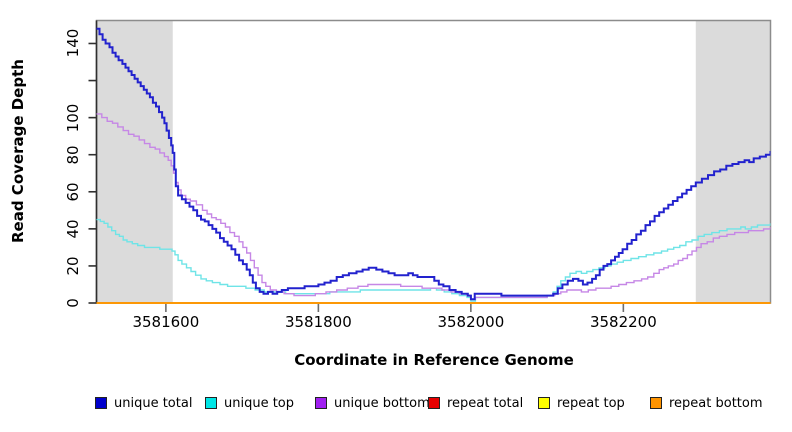 This screenshot has width=792, height=432. I want to click on y-tick-label: 80, so click(73, 155).